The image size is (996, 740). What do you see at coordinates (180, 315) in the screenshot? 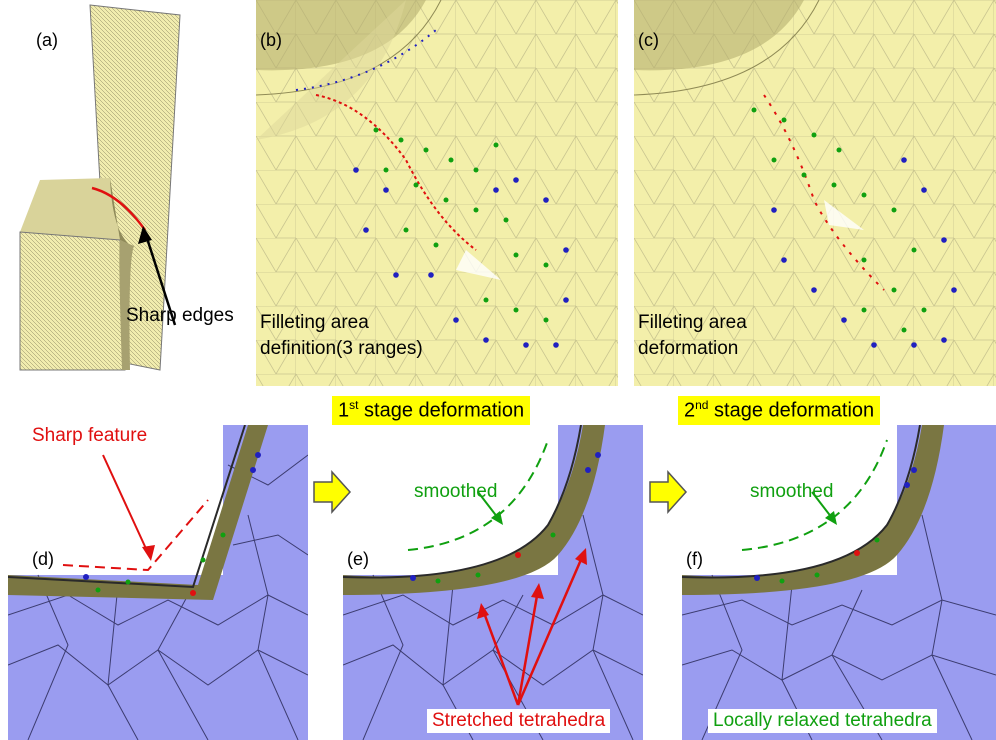
I see `panel-a-annotation: Sharp edges` at bounding box center [180, 315].